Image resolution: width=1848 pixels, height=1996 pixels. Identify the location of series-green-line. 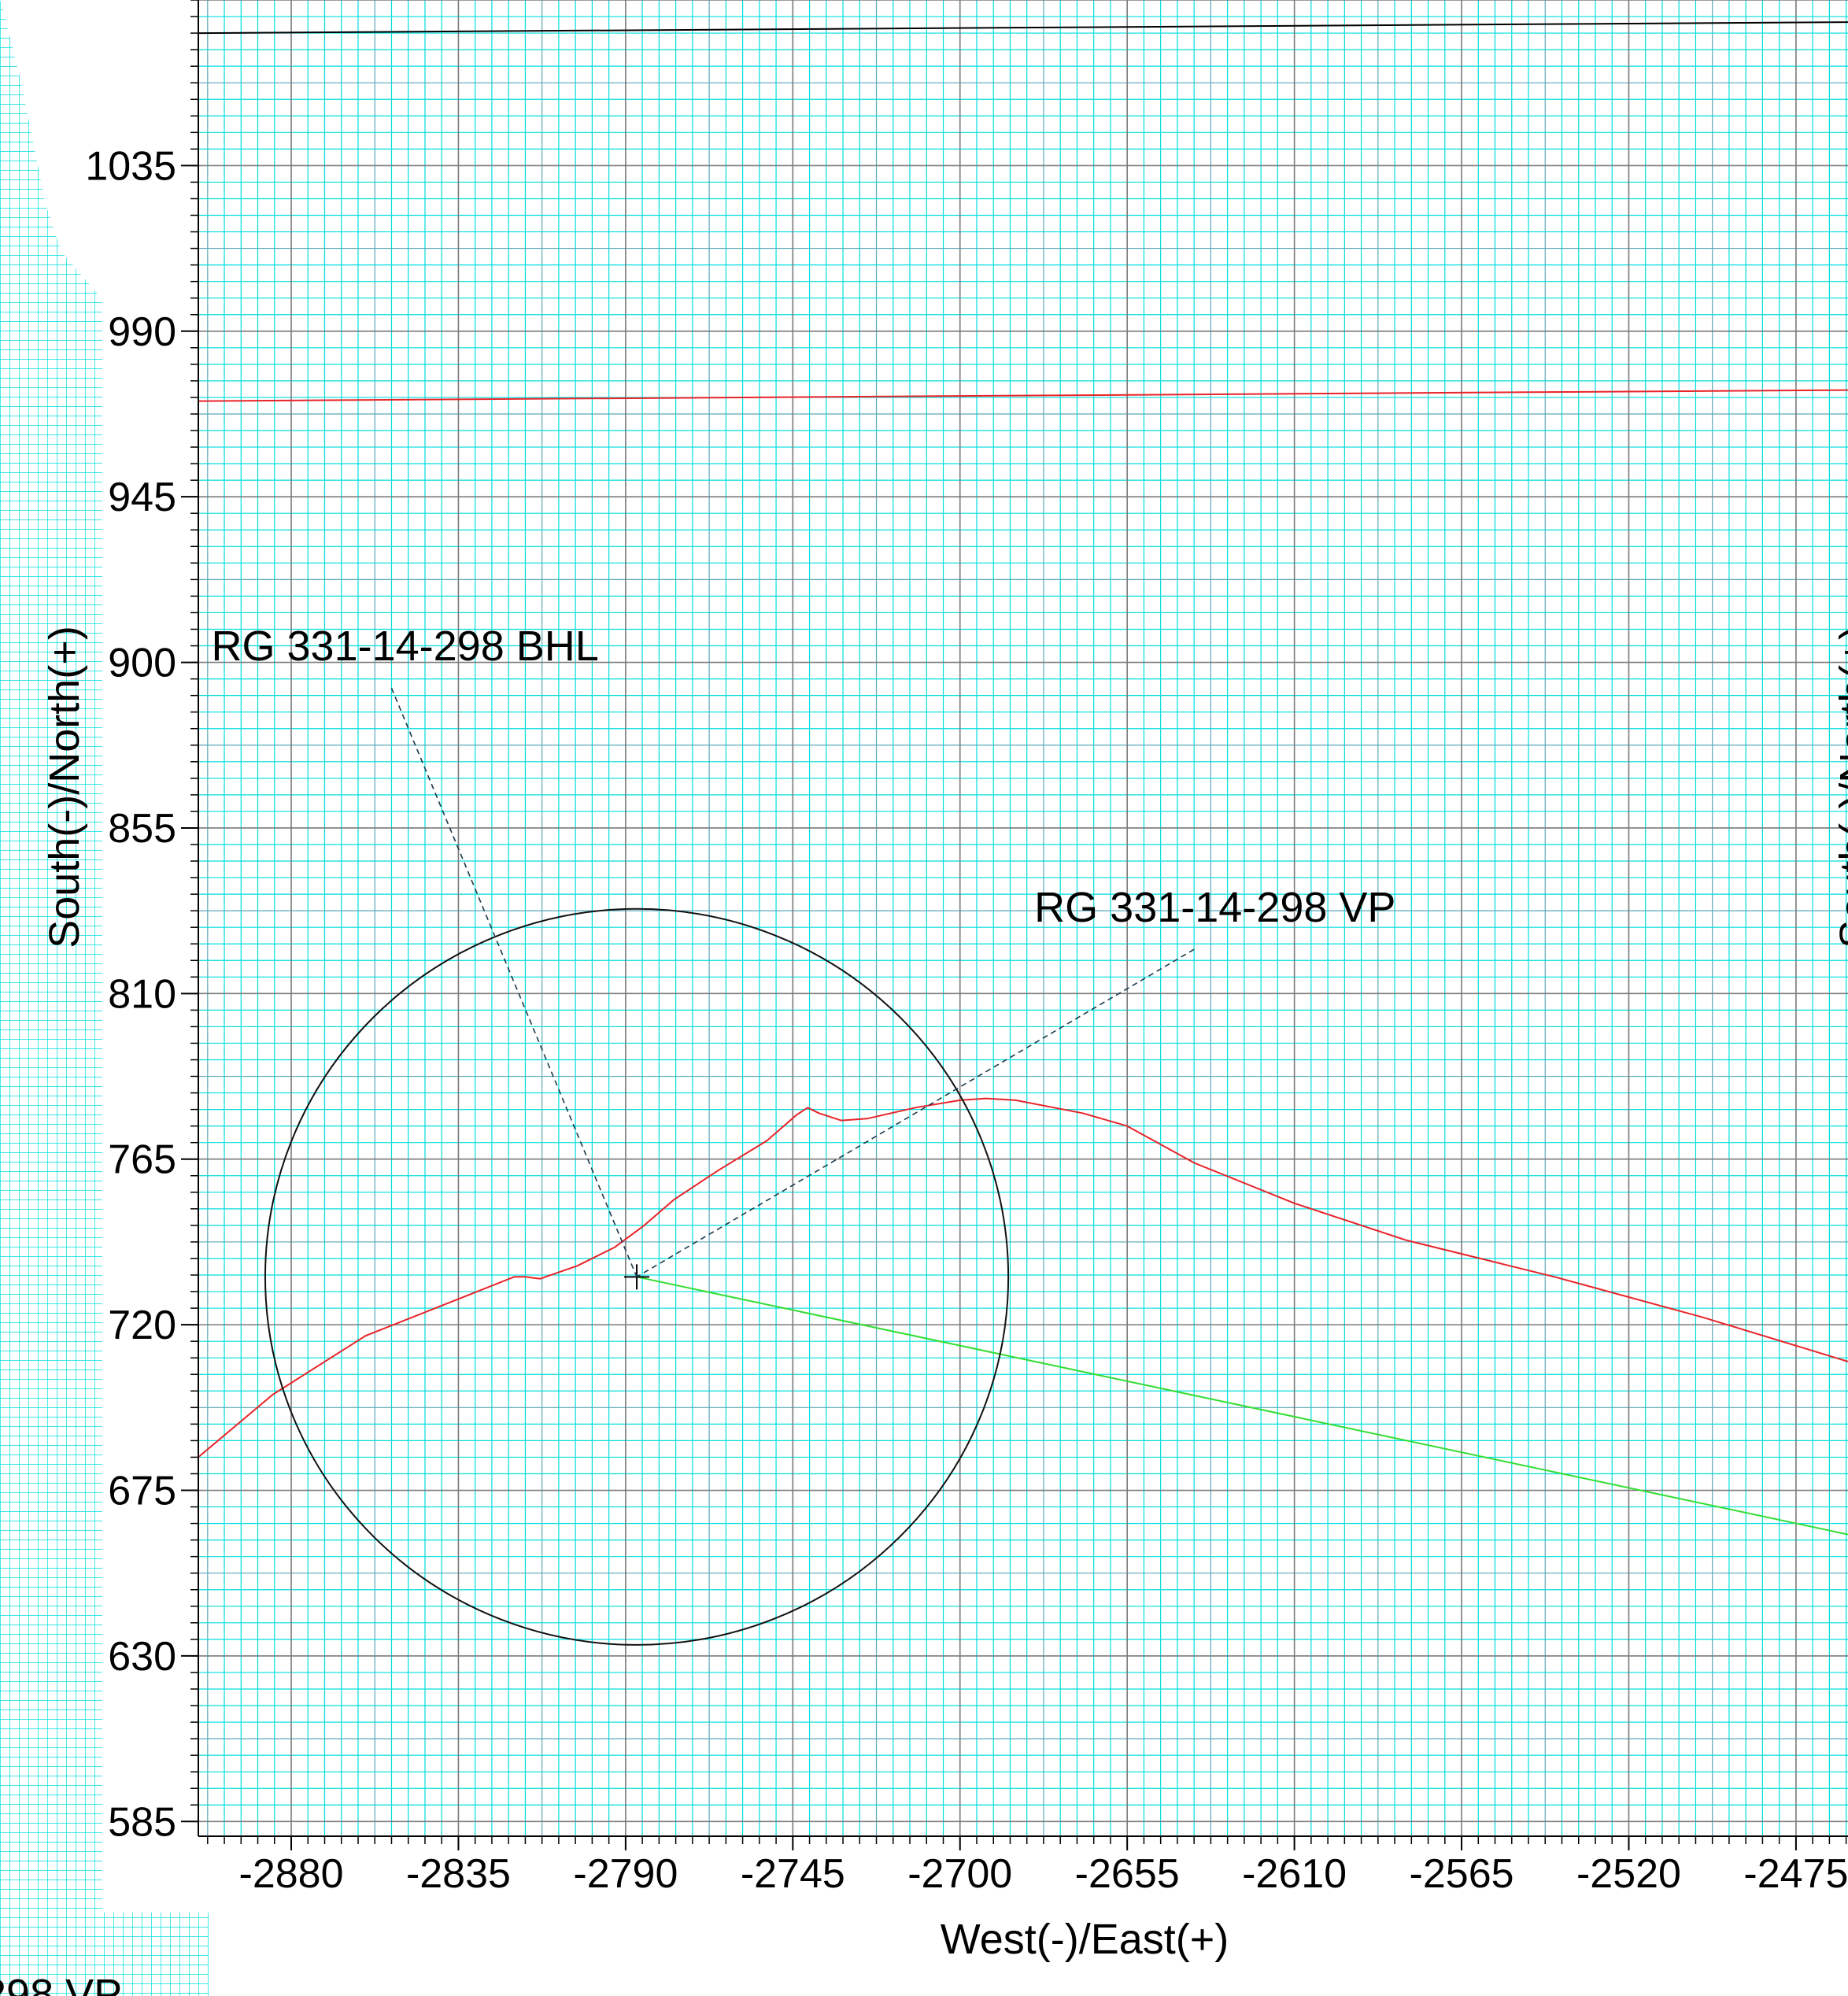
(1242, 1406).